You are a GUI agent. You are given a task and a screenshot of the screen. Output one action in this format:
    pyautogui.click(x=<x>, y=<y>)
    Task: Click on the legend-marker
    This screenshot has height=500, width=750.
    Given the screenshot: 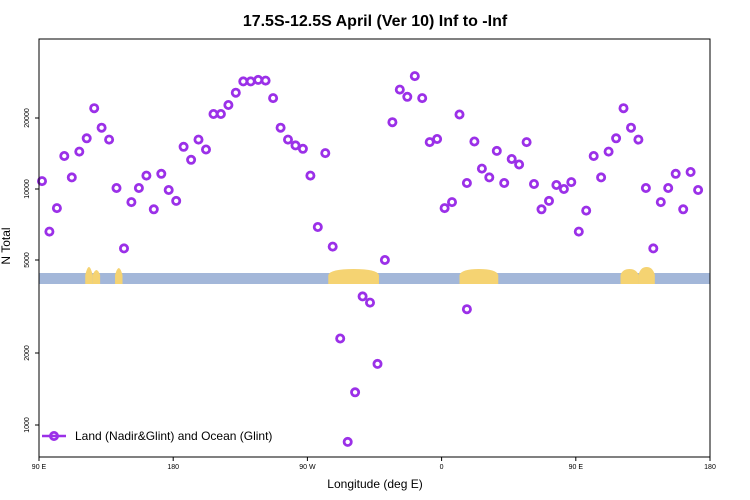 What is the action you would take?
    pyautogui.click(x=54, y=435)
    